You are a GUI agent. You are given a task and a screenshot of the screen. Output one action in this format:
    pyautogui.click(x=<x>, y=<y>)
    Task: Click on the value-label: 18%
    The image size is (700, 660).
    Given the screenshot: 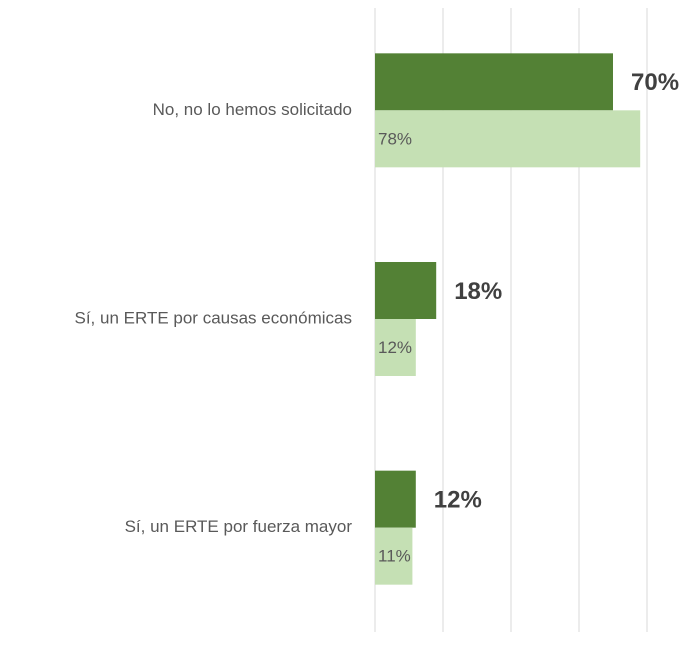 What is the action you would take?
    pyautogui.click(x=478, y=291)
    